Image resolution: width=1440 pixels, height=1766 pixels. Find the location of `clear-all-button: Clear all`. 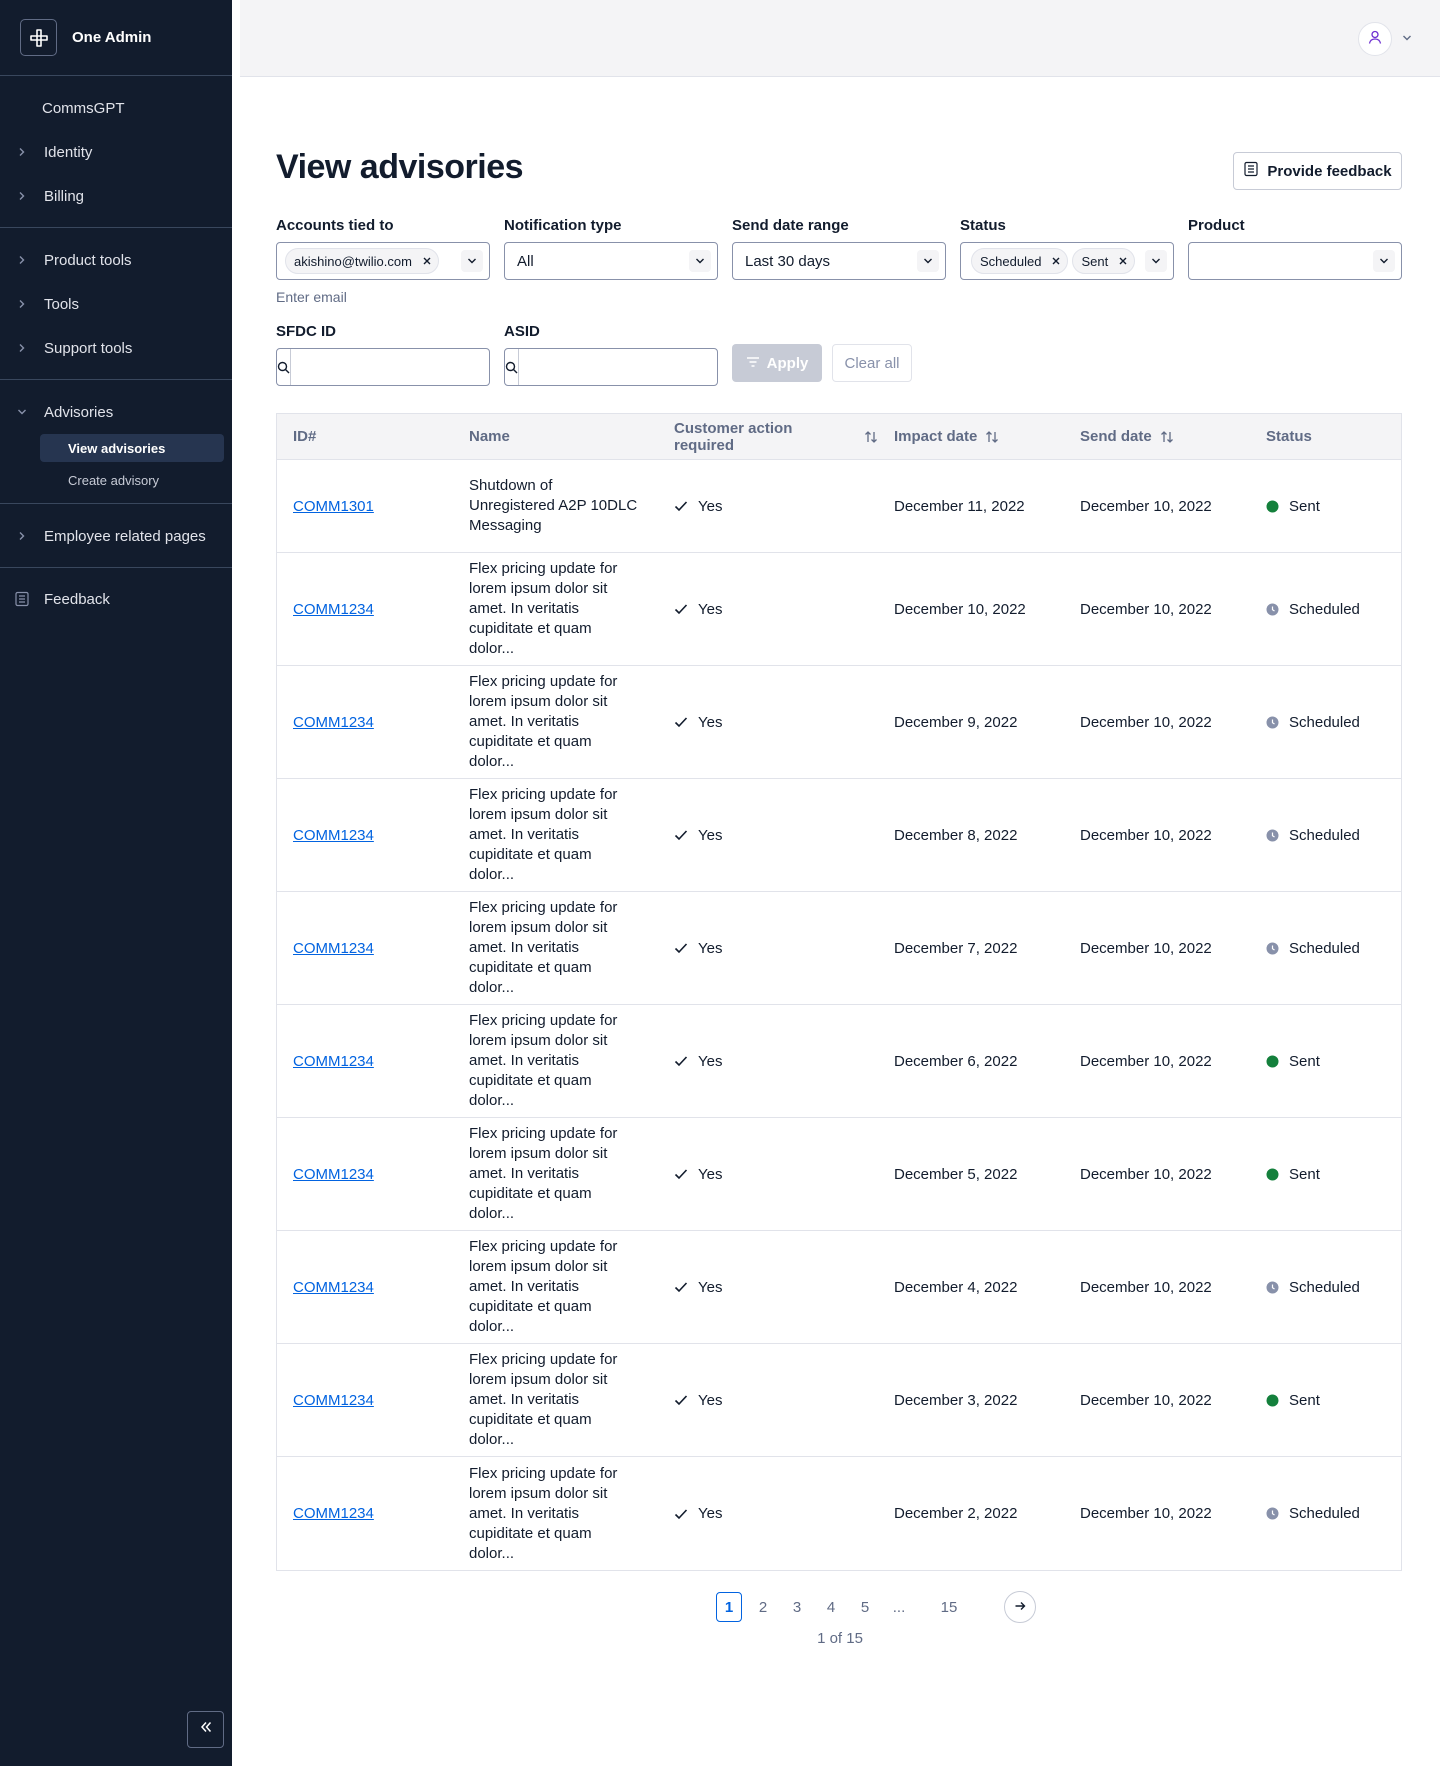

clear-all-button: Clear all is located at coordinates (872, 363).